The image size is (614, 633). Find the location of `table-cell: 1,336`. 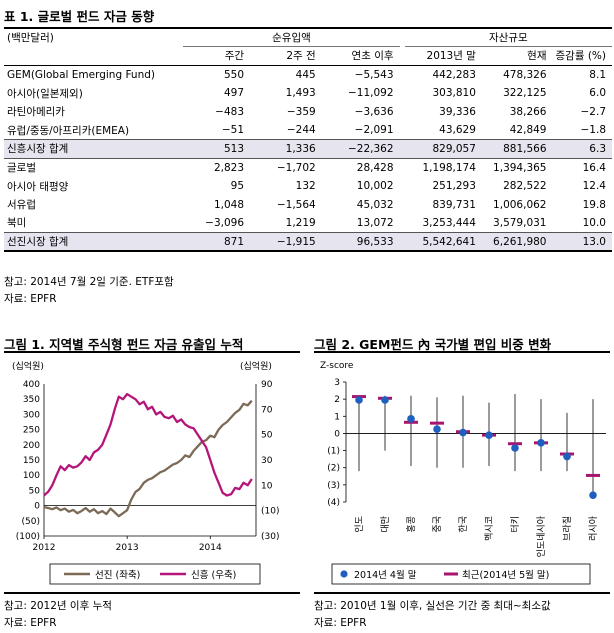

table-cell: 1,336 is located at coordinates (286, 149).